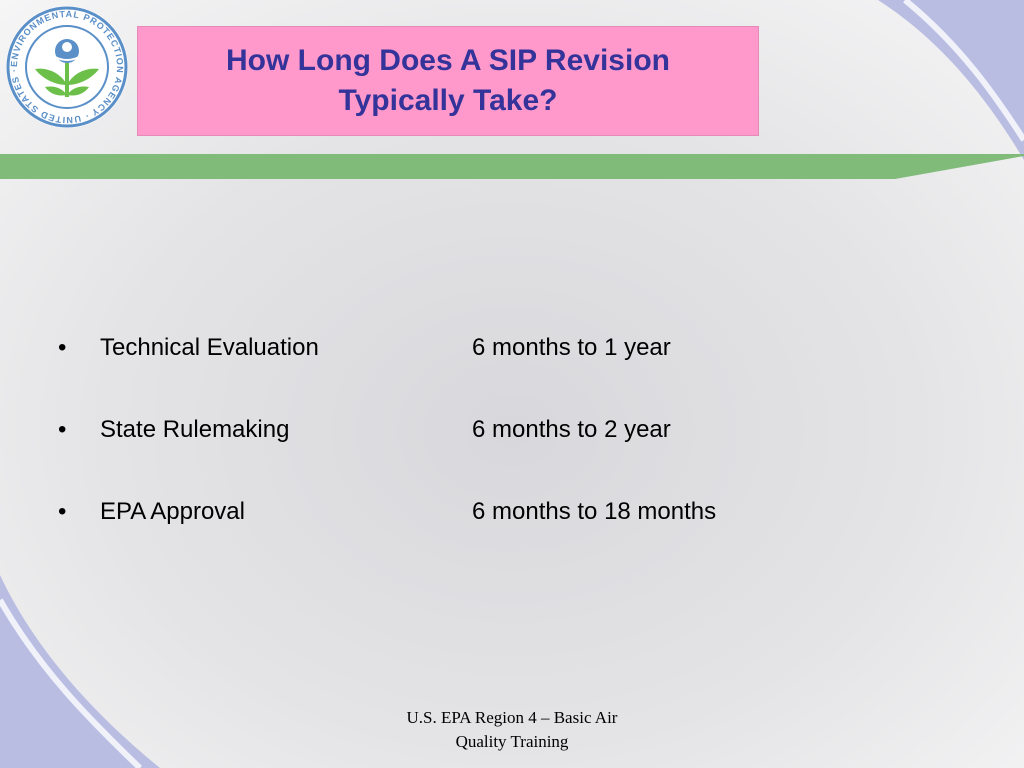 The image size is (1024, 768). What do you see at coordinates (438, 535) in the screenshot?
I see `list-item: • EPA Approval 6 months to 18 months` at bounding box center [438, 535].